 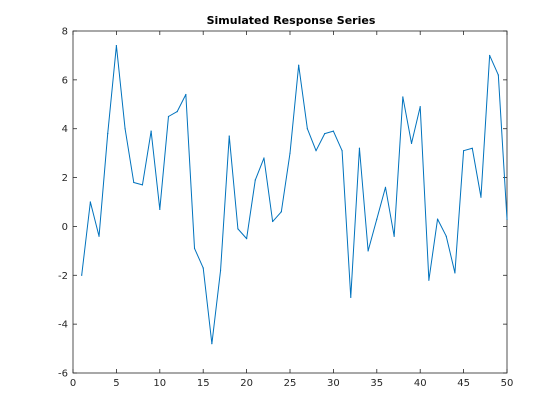 I want to click on x-tick-label: 25, so click(x=290, y=383).